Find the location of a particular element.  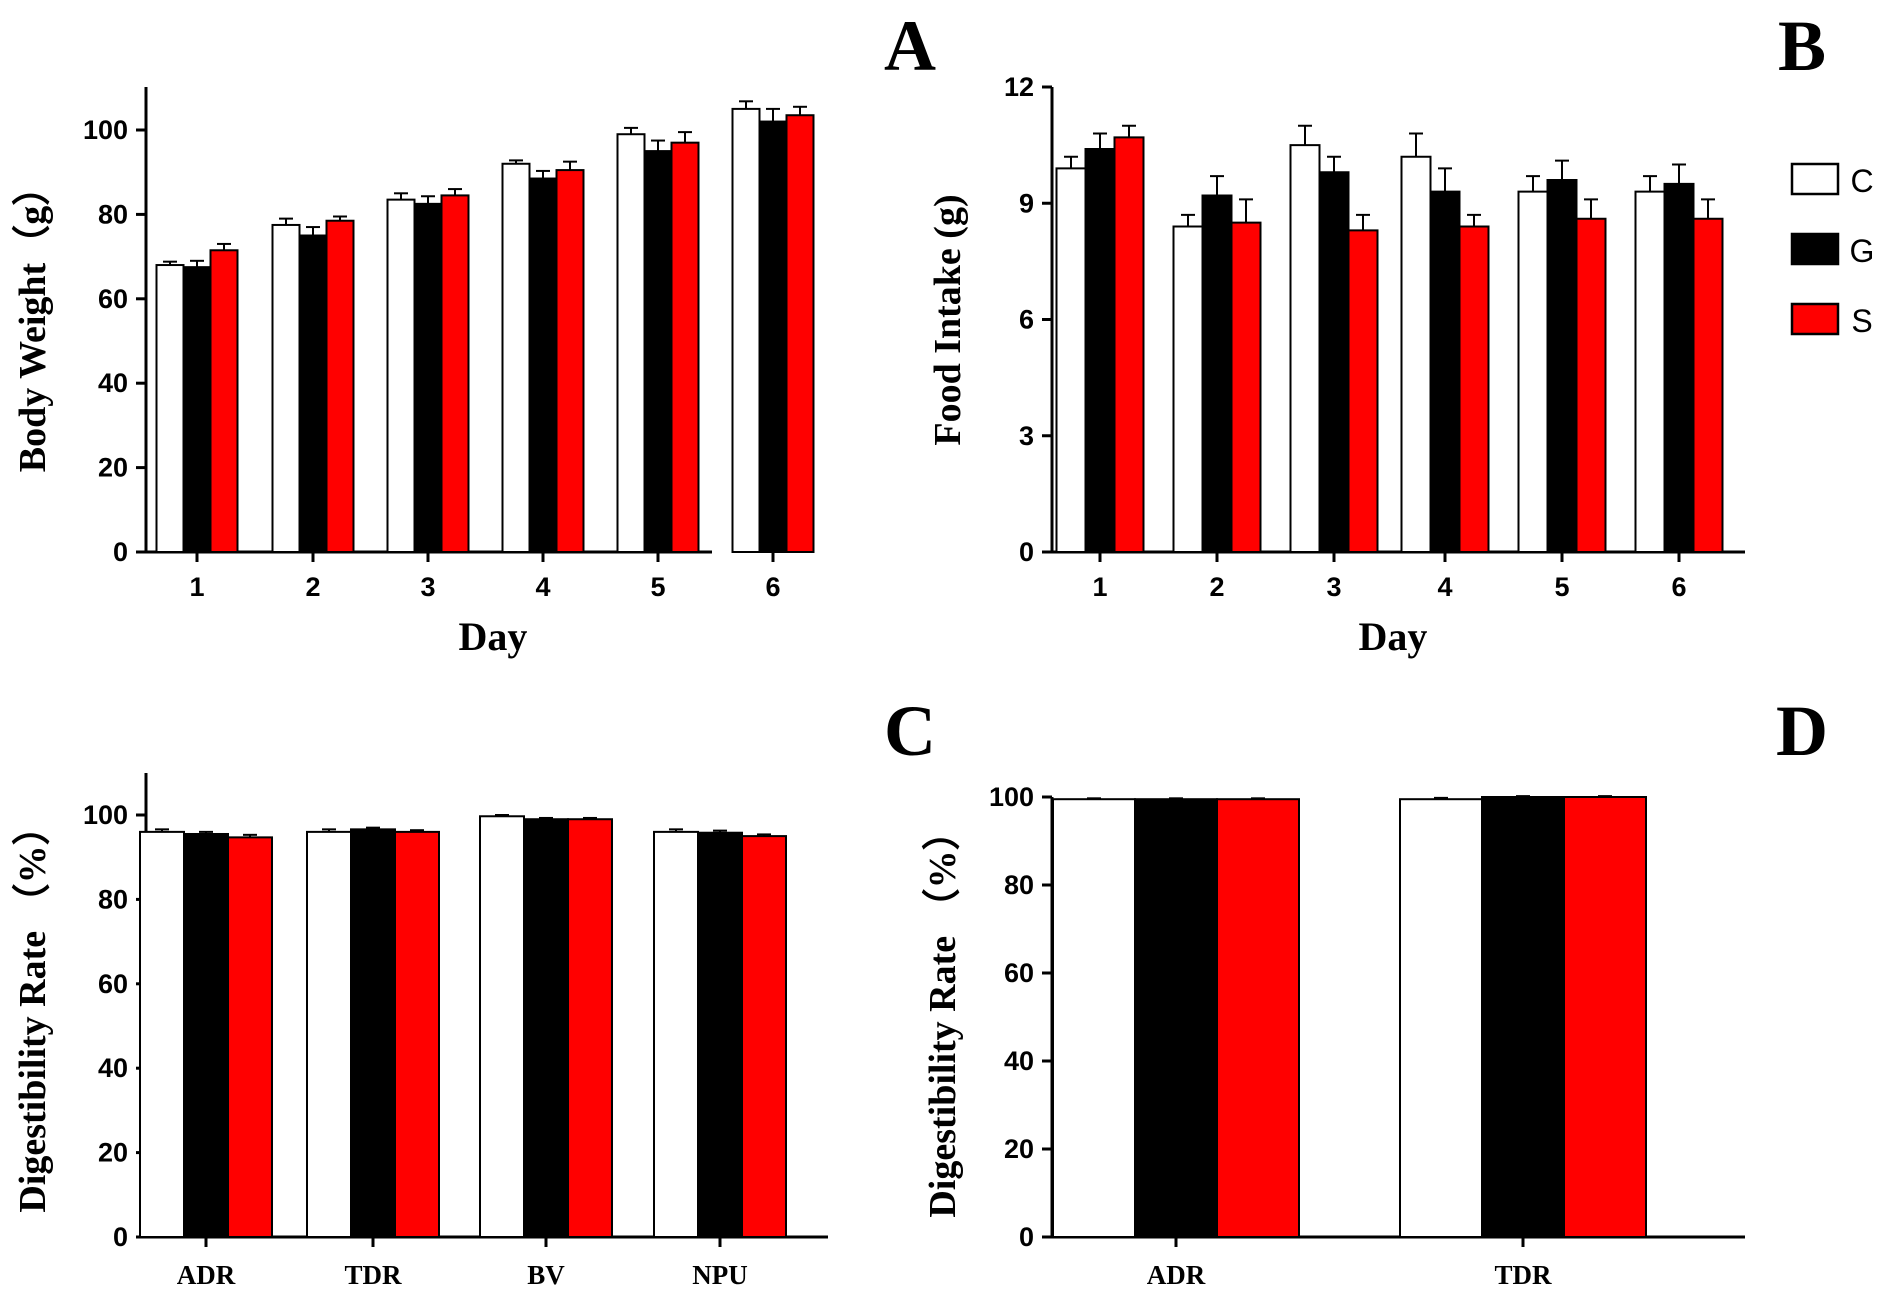

legend-label-g: G is located at coordinates (1862, 251).